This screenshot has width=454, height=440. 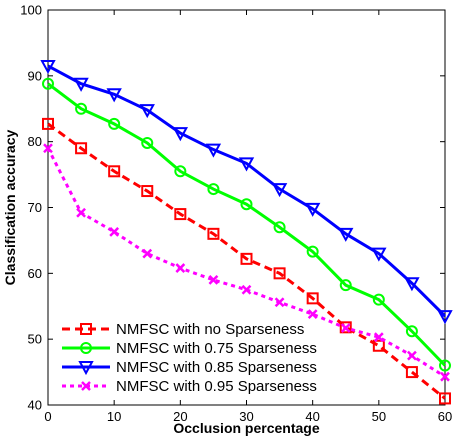 I want to click on x-tick-label: 10, so click(x=114, y=416).